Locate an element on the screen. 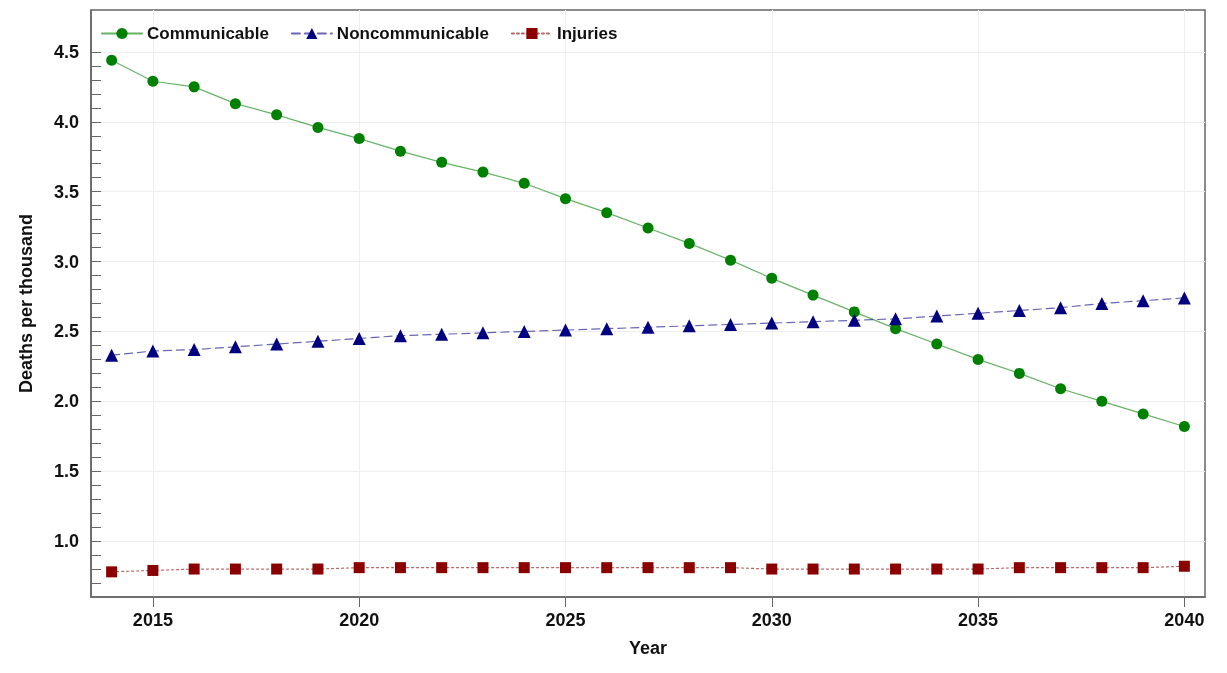 The height and width of the screenshot is (673, 1227). y-tick-label: 4.5 is located at coordinates (66, 51).